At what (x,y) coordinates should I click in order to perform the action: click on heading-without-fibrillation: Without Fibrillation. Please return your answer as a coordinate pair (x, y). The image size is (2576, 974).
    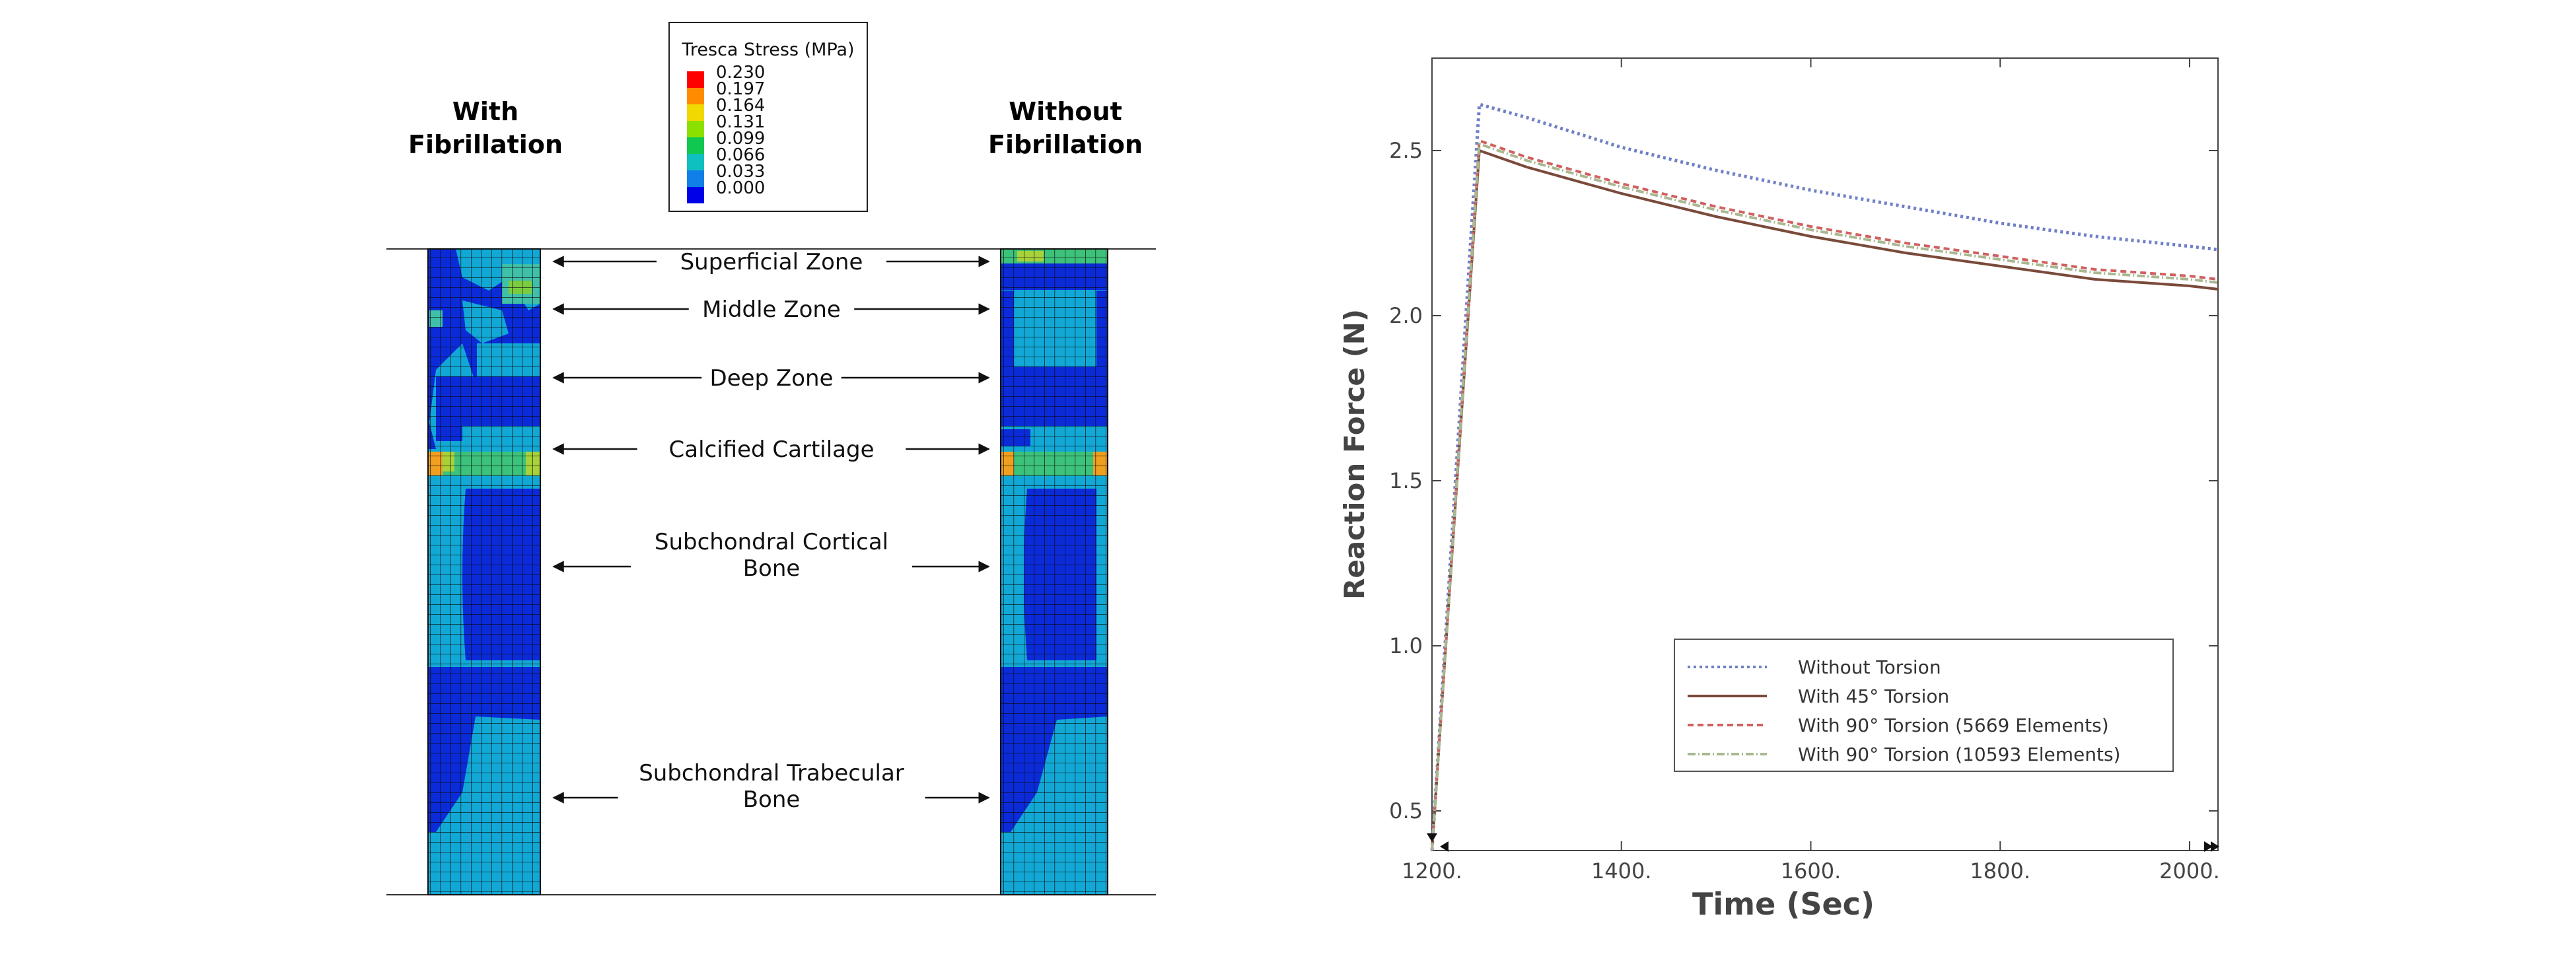
    Looking at the image, I should click on (1065, 128).